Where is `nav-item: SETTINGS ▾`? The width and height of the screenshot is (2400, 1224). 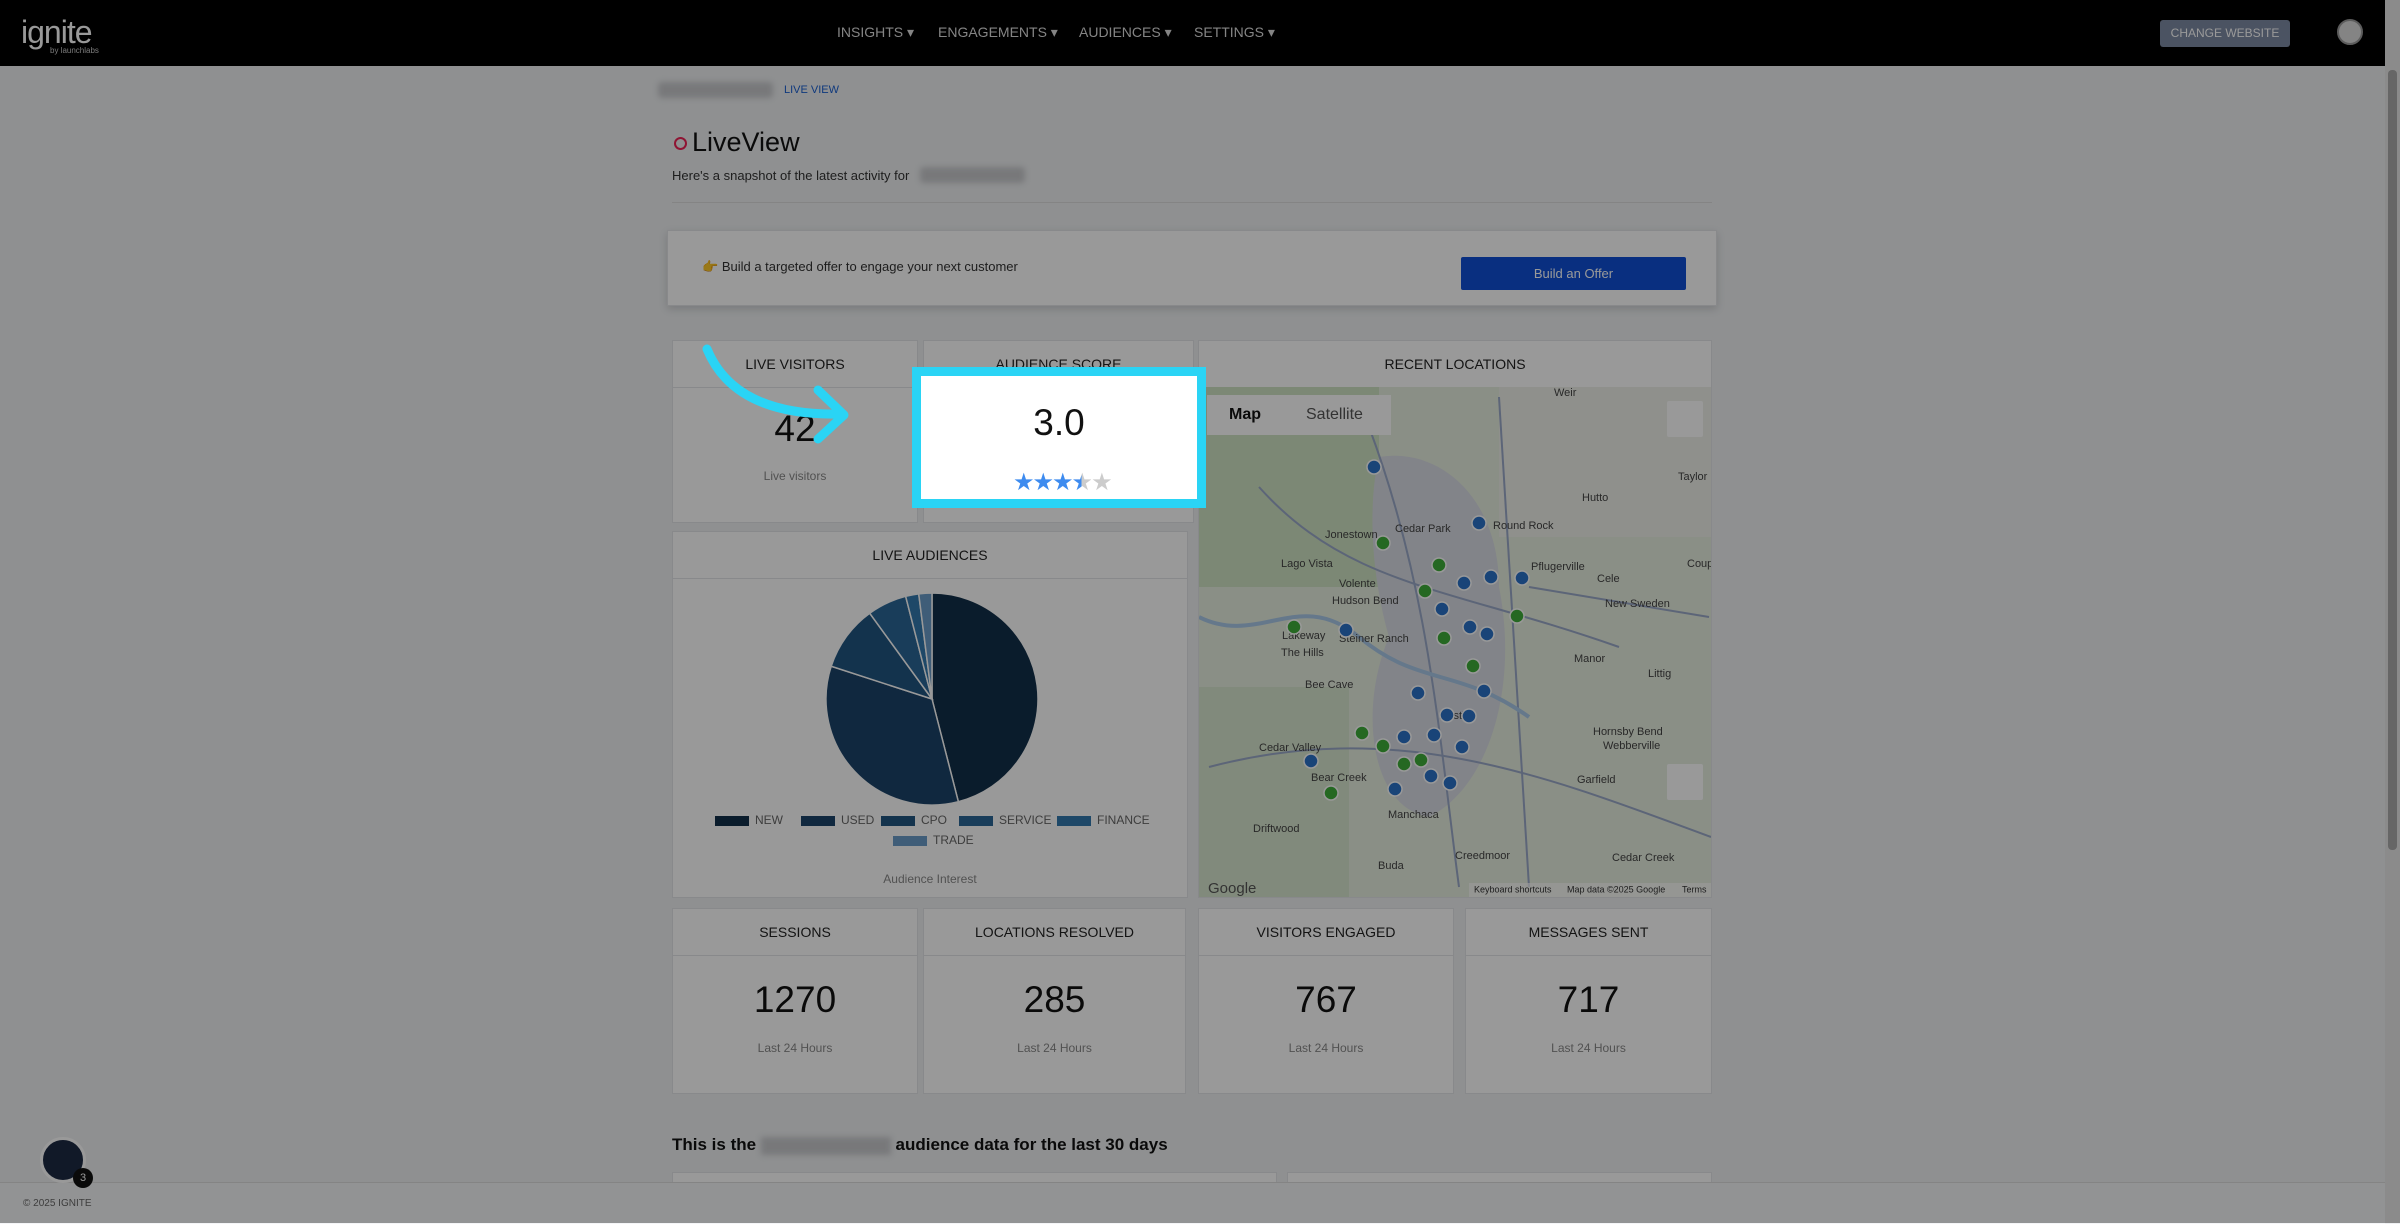
nav-item: SETTINGS ▾ is located at coordinates (1234, 32).